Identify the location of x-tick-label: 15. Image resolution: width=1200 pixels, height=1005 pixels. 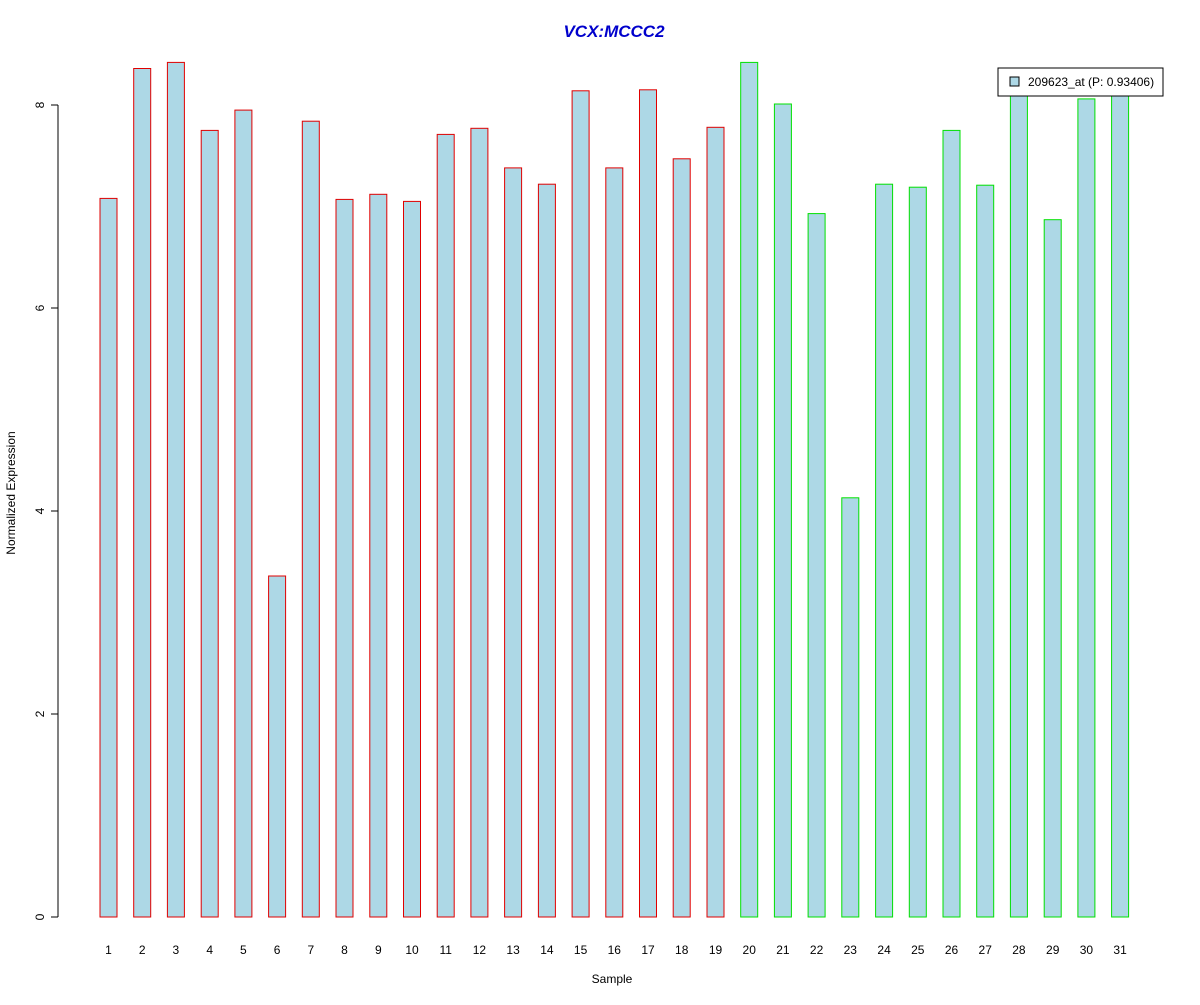
(581, 950).